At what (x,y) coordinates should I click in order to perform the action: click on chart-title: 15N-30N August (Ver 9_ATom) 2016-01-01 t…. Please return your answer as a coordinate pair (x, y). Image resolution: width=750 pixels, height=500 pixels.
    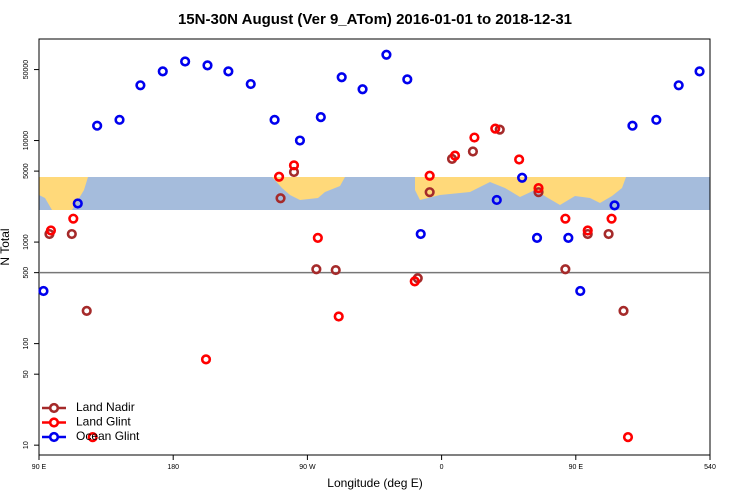
    Looking at the image, I should click on (375, 19).